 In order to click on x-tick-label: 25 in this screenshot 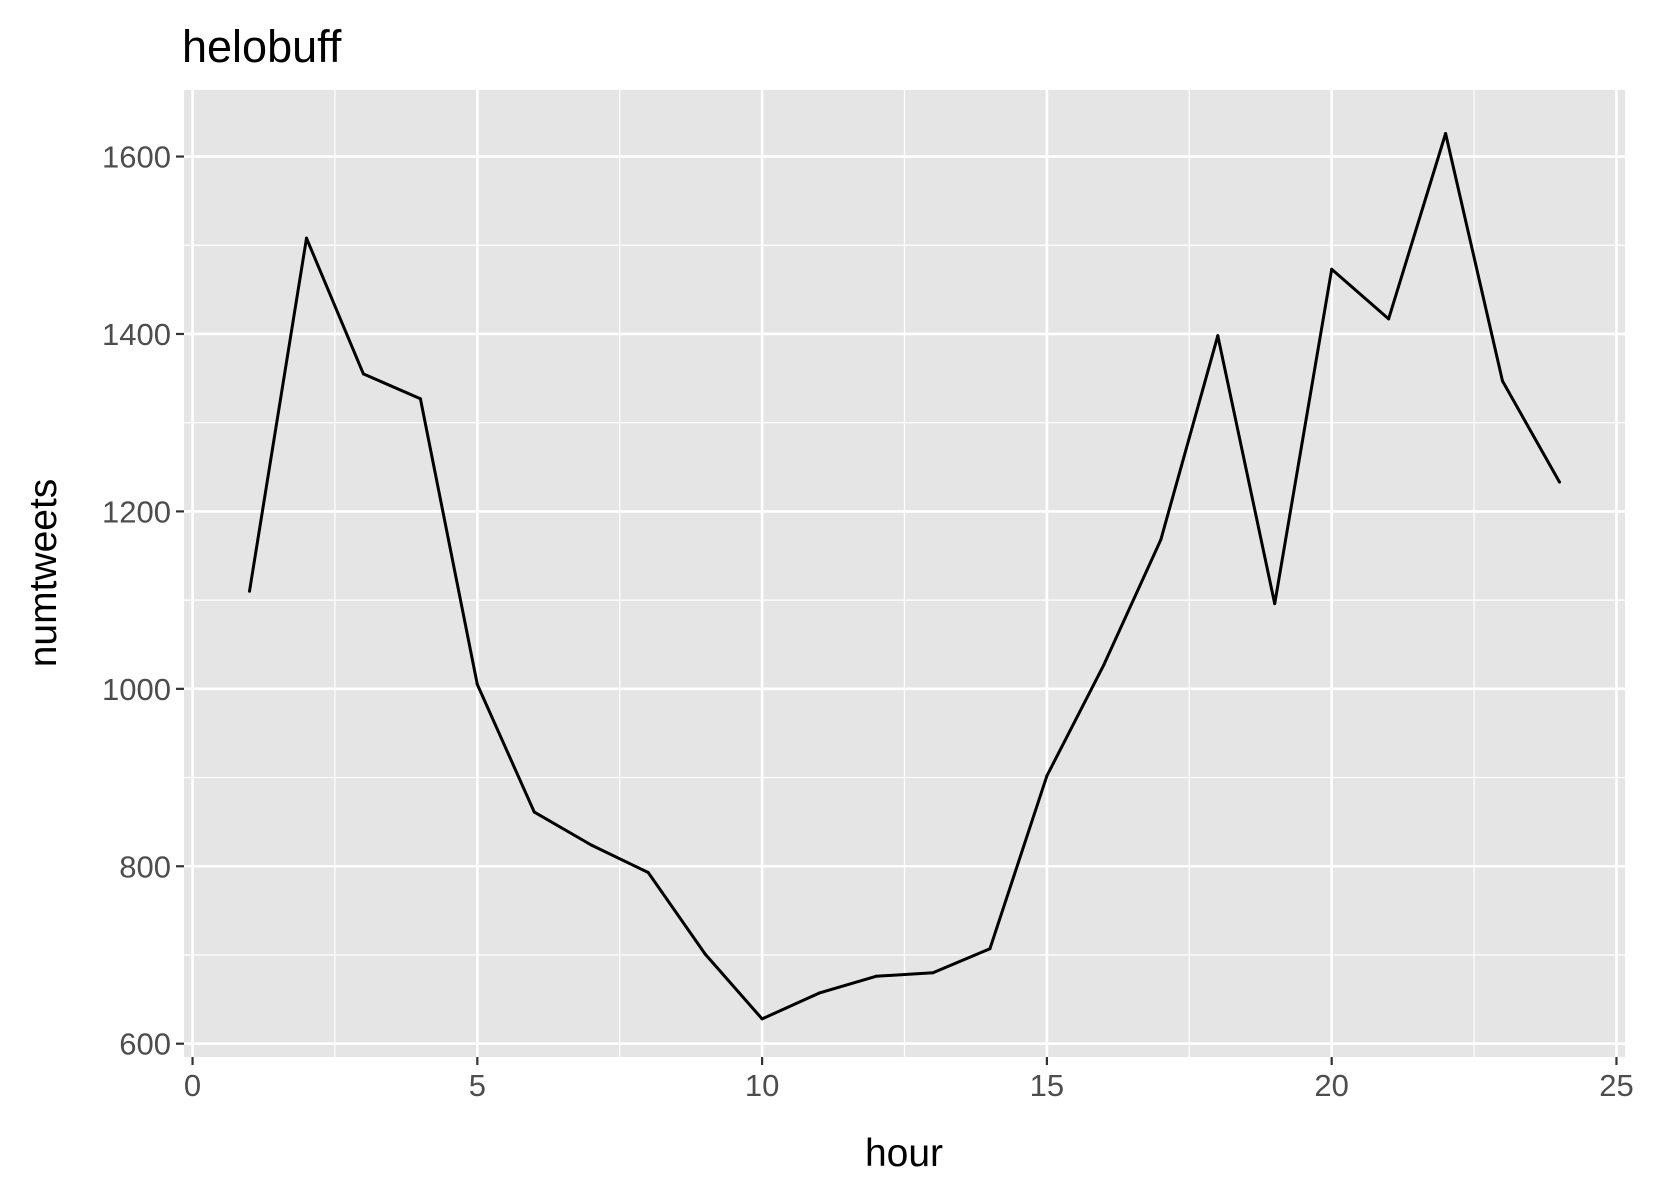, I will do `click(1616, 1085)`.